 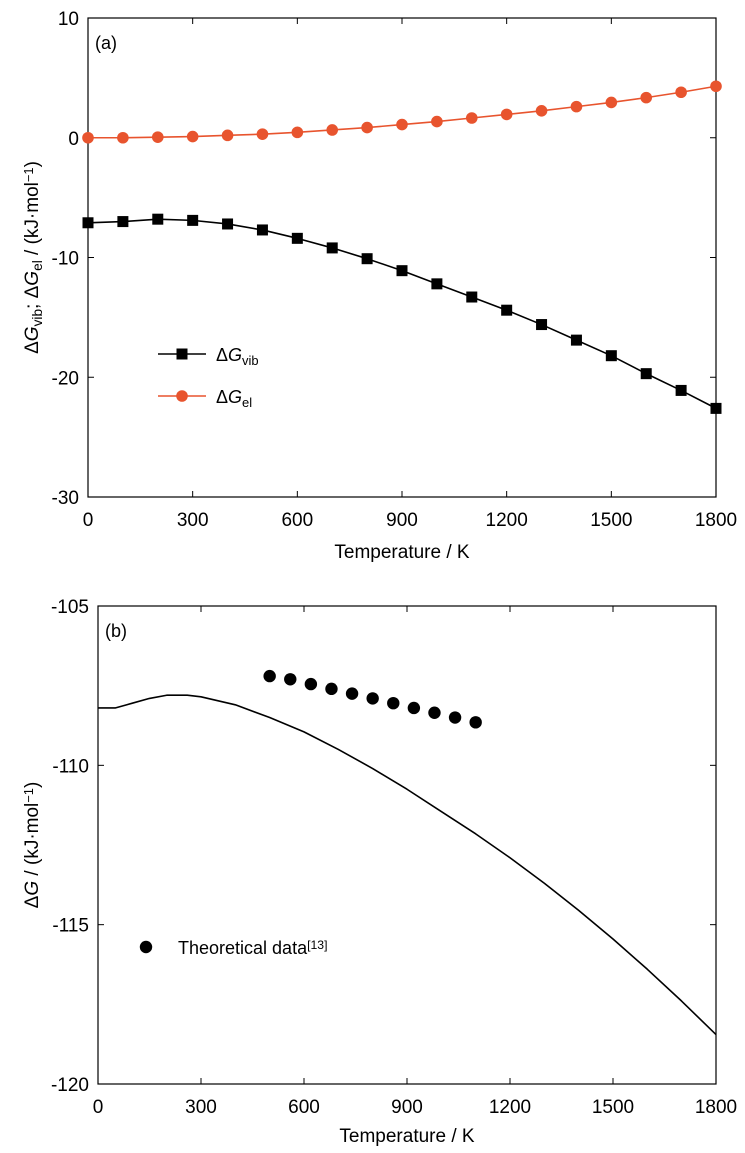 What do you see at coordinates (507, 520) in the screenshot?
I see `x-tick-label: 1200` at bounding box center [507, 520].